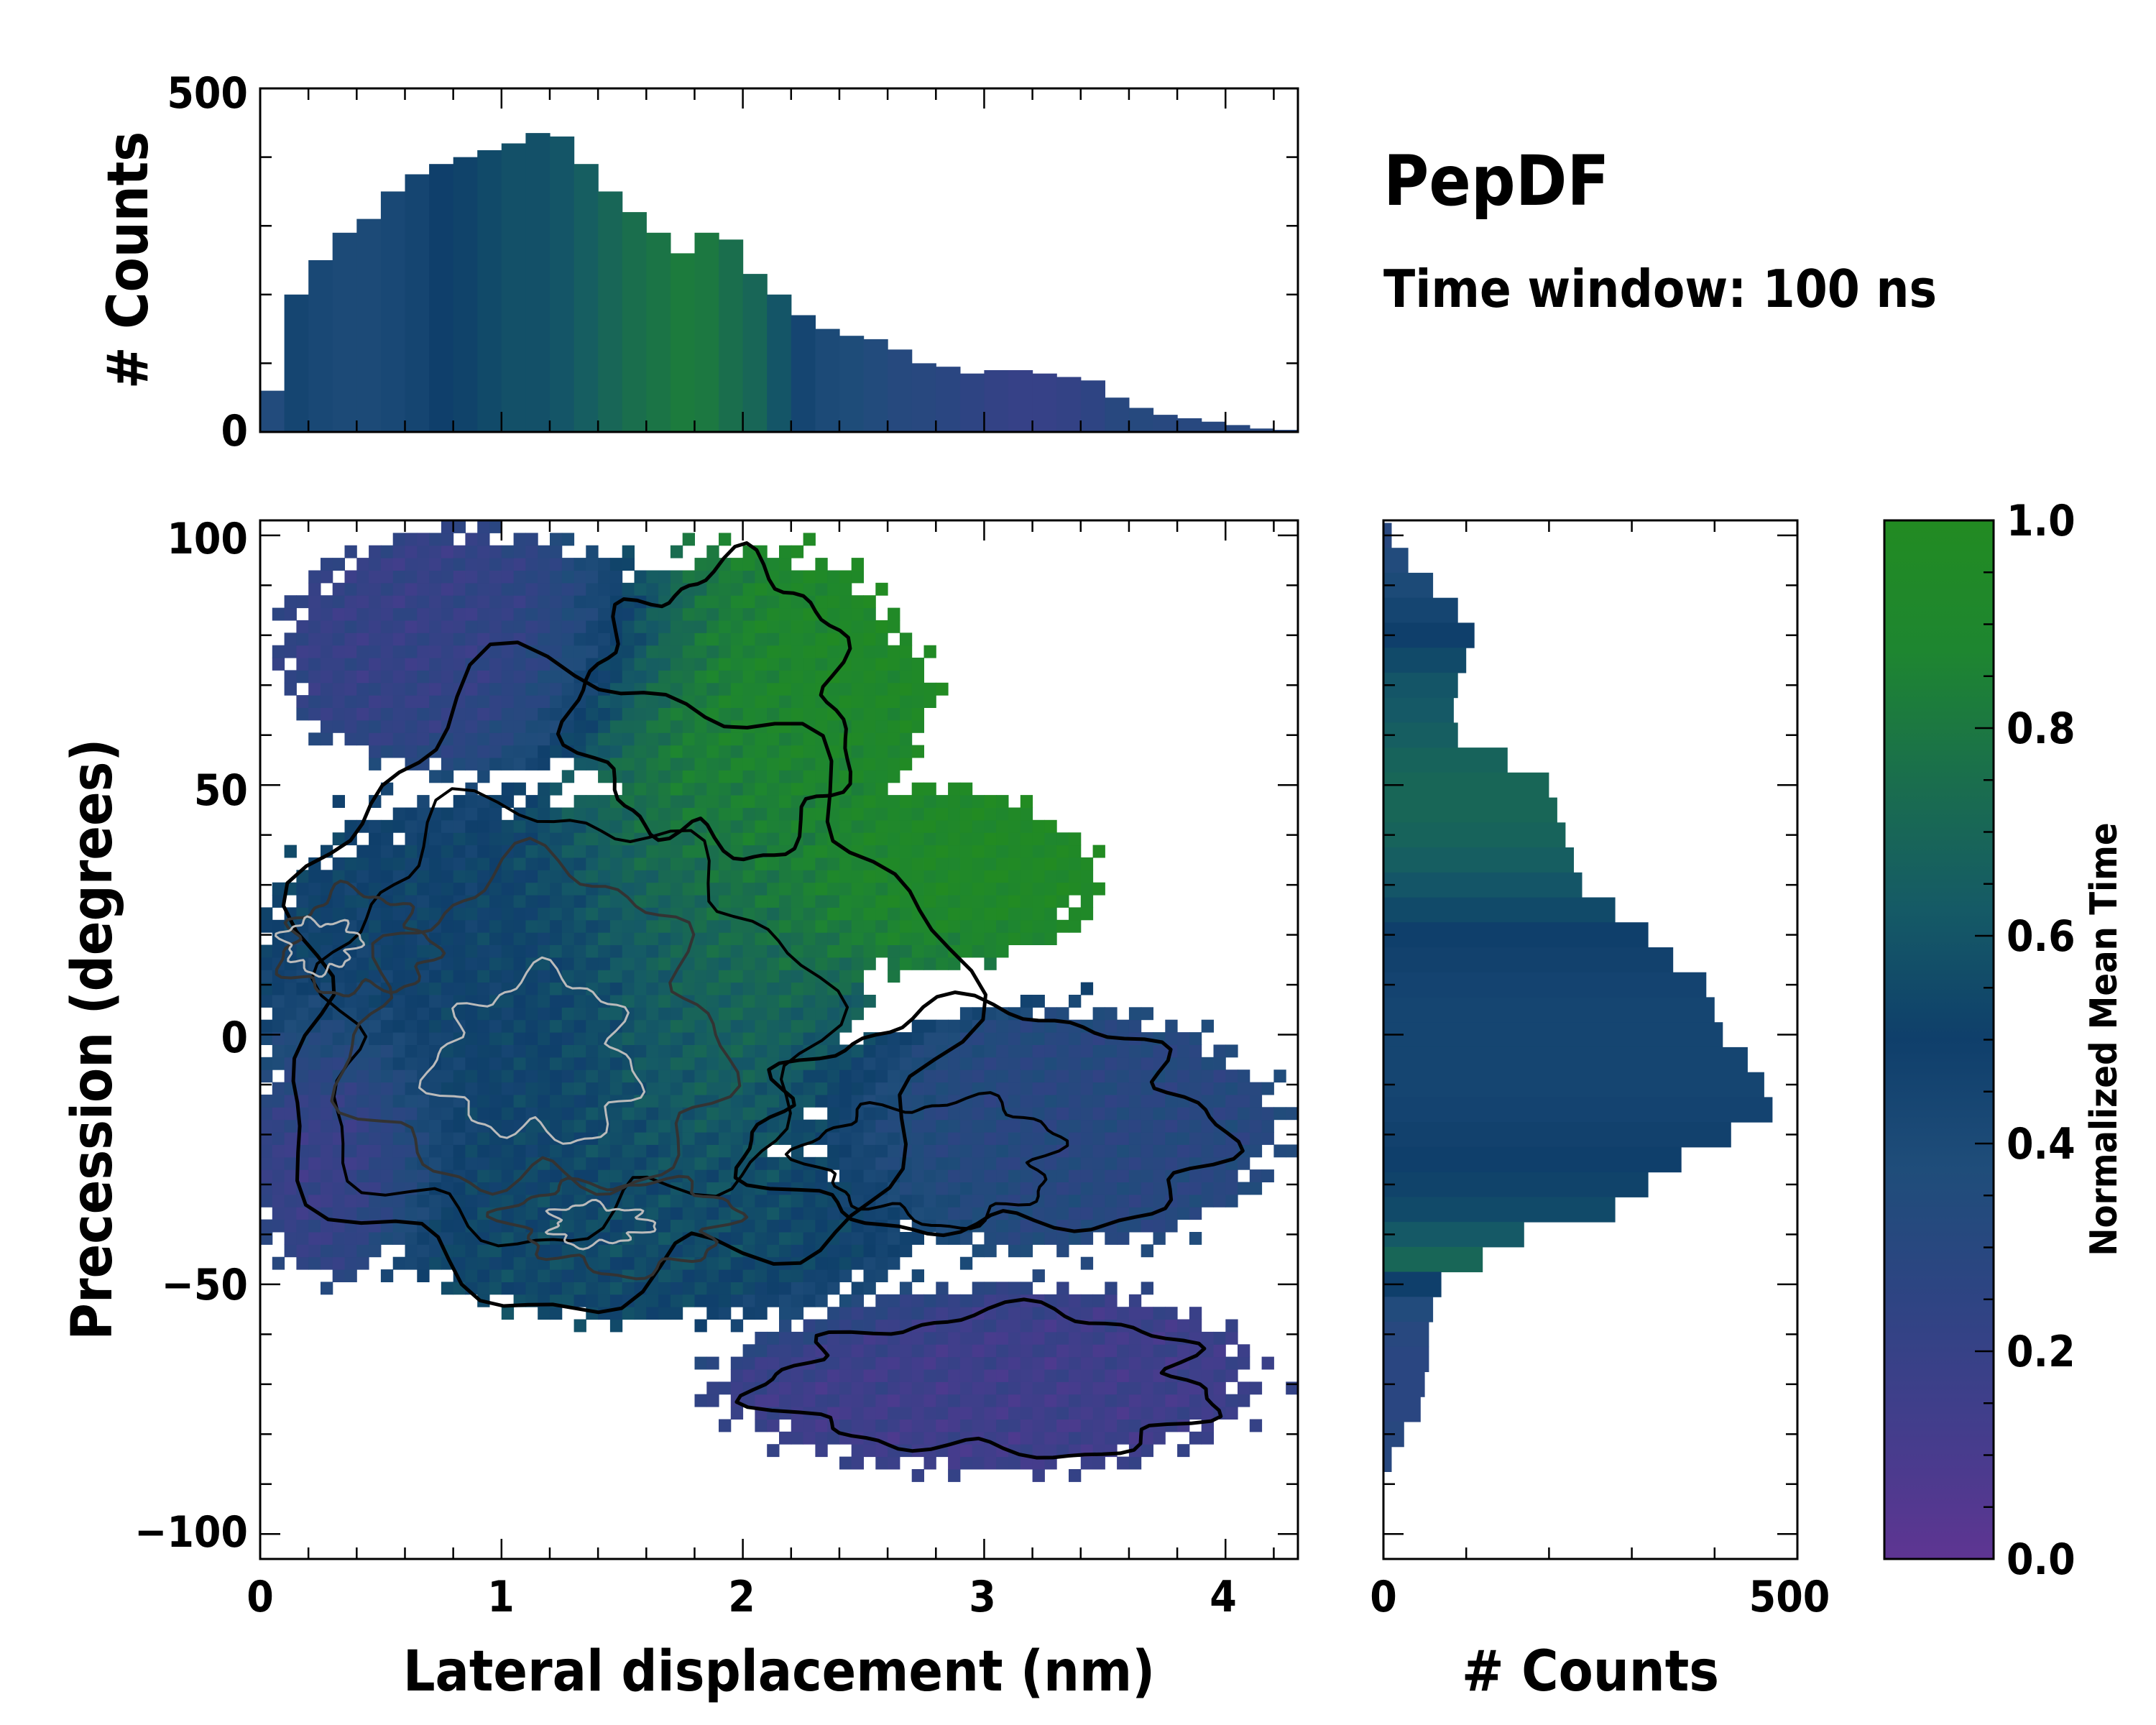 The image size is (2156, 1725). What do you see at coordinates (1591, 1039) in the screenshot?
I see `right-histogram-frame` at bounding box center [1591, 1039].